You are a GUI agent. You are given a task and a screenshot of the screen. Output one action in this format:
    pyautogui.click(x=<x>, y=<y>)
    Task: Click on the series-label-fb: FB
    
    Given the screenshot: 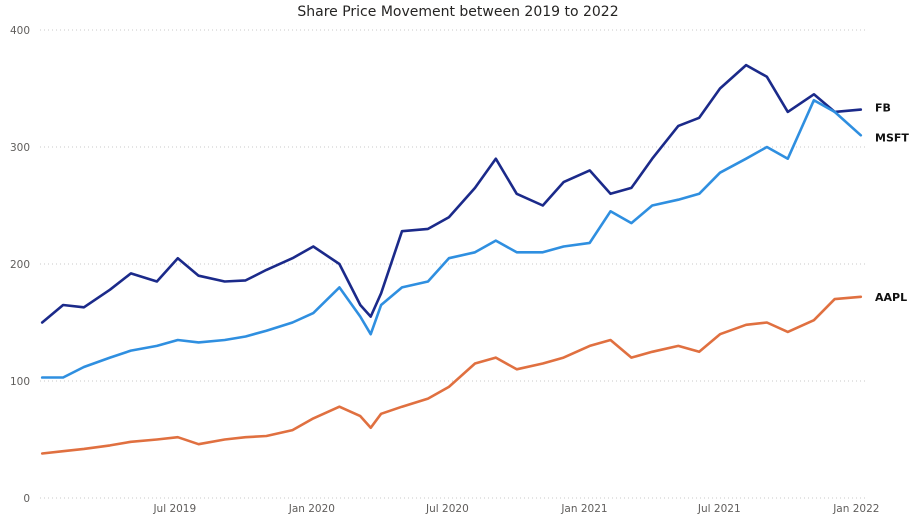 What is the action you would take?
    pyautogui.click(x=883, y=108)
    